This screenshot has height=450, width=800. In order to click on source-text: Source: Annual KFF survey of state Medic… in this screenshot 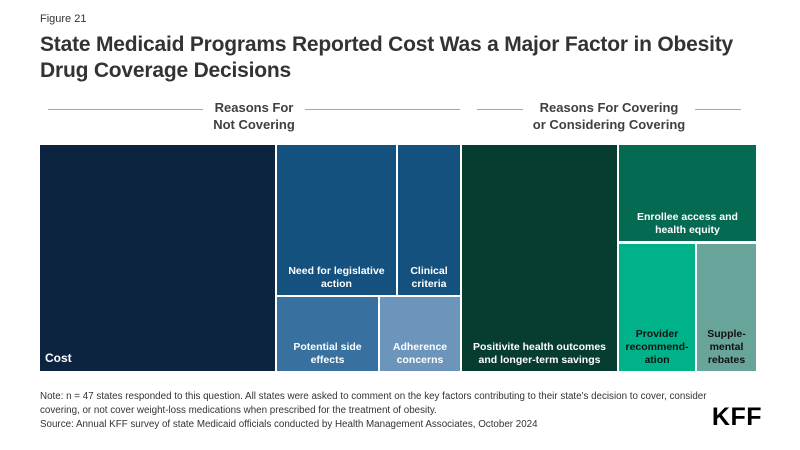, I will do `click(289, 424)`.